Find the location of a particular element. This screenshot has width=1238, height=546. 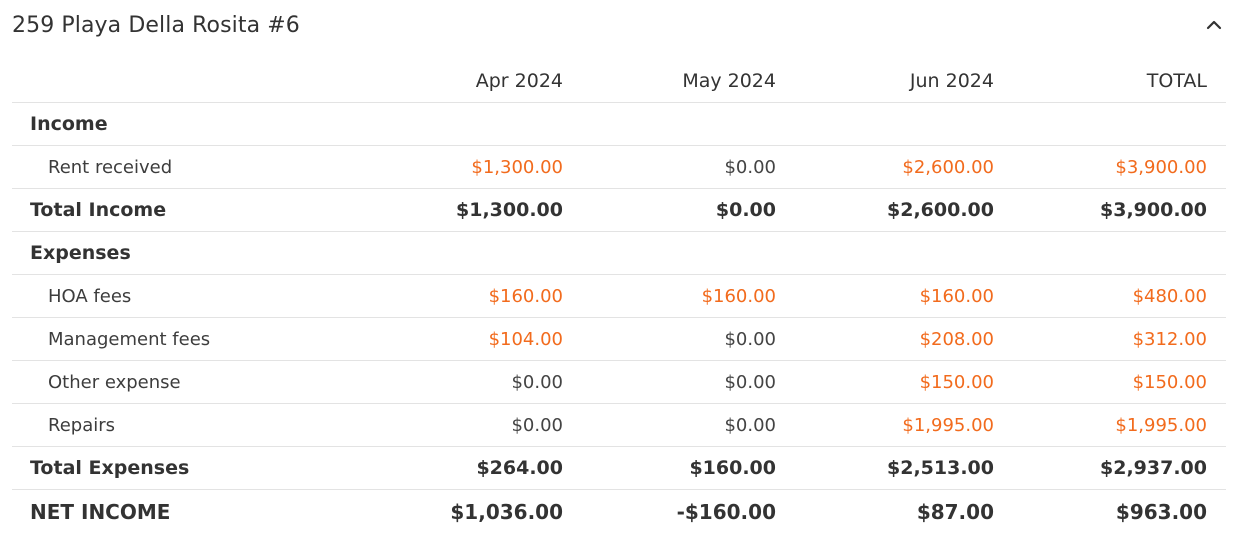

amount-cell: $160.00 is located at coordinates (688, 468).